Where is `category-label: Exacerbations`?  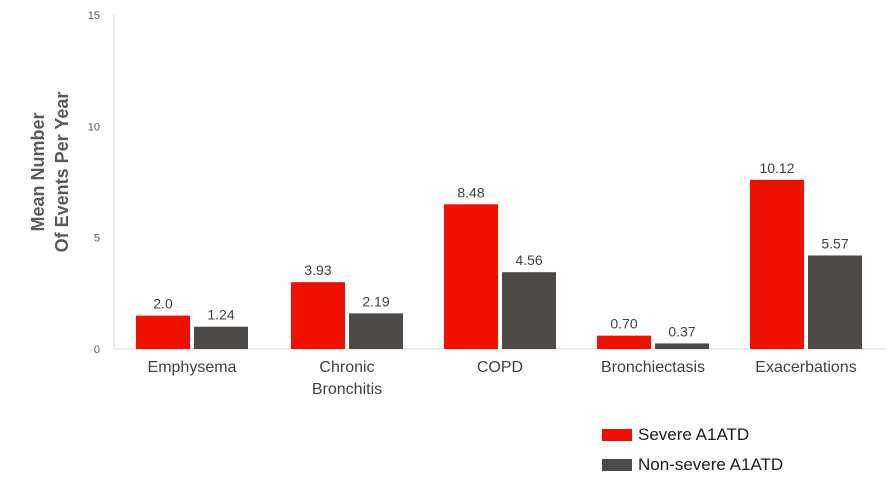
category-label: Exacerbations is located at coordinates (805, 367).